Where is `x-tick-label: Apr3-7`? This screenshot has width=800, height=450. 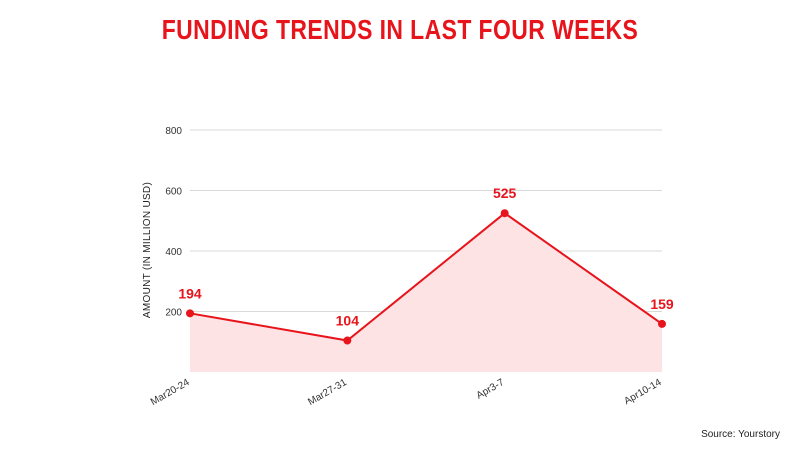
x-tick-label: Apr3-7 is located at coordinates (491, 389).